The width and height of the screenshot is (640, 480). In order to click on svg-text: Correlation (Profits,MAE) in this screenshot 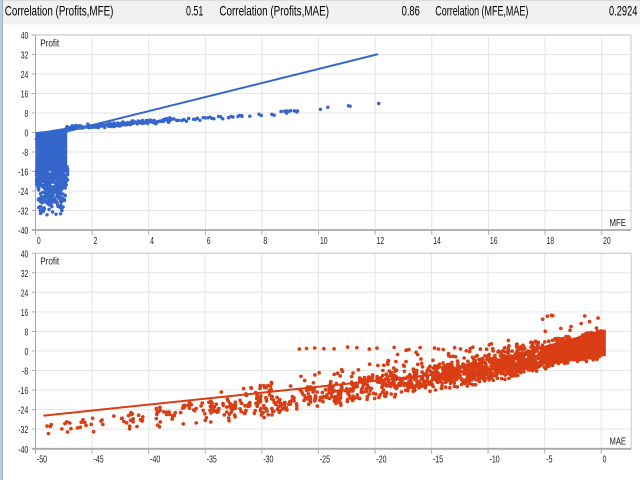, I will do `click(274, 11)`.